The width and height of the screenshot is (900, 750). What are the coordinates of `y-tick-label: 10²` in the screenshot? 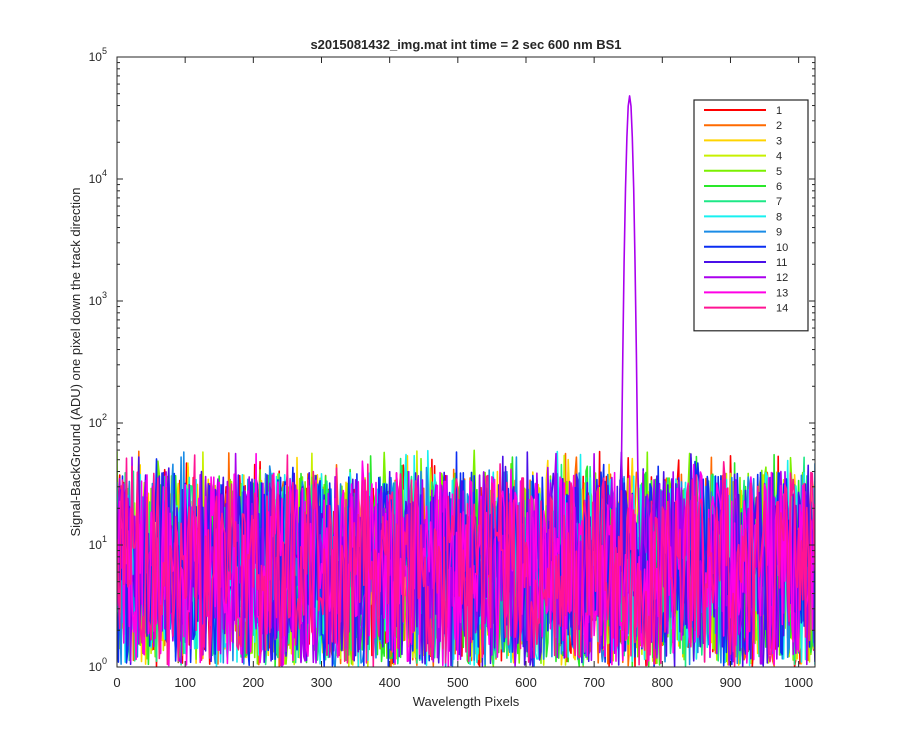 It's located at (98, 421).